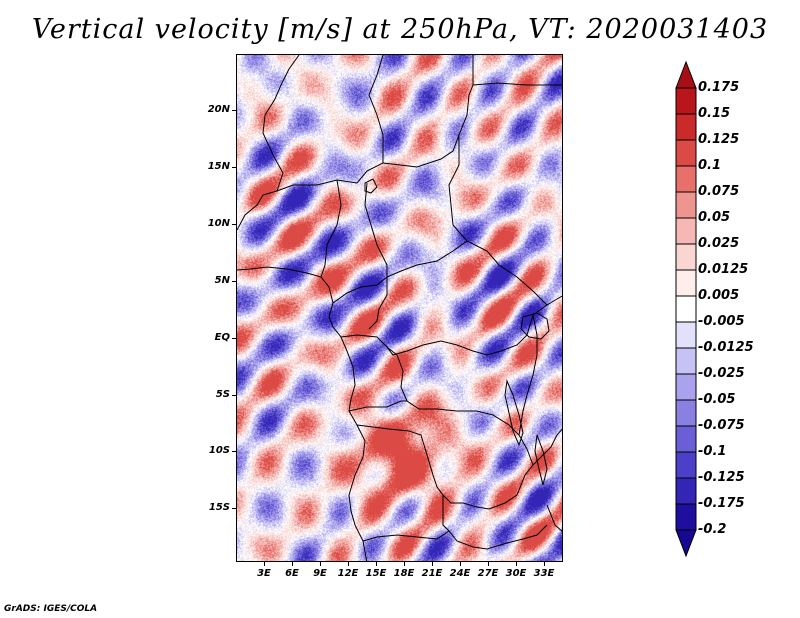  Describe the element at coordinates (404, 573) in the screenshot. I see `lon-label: 18E` at that location.